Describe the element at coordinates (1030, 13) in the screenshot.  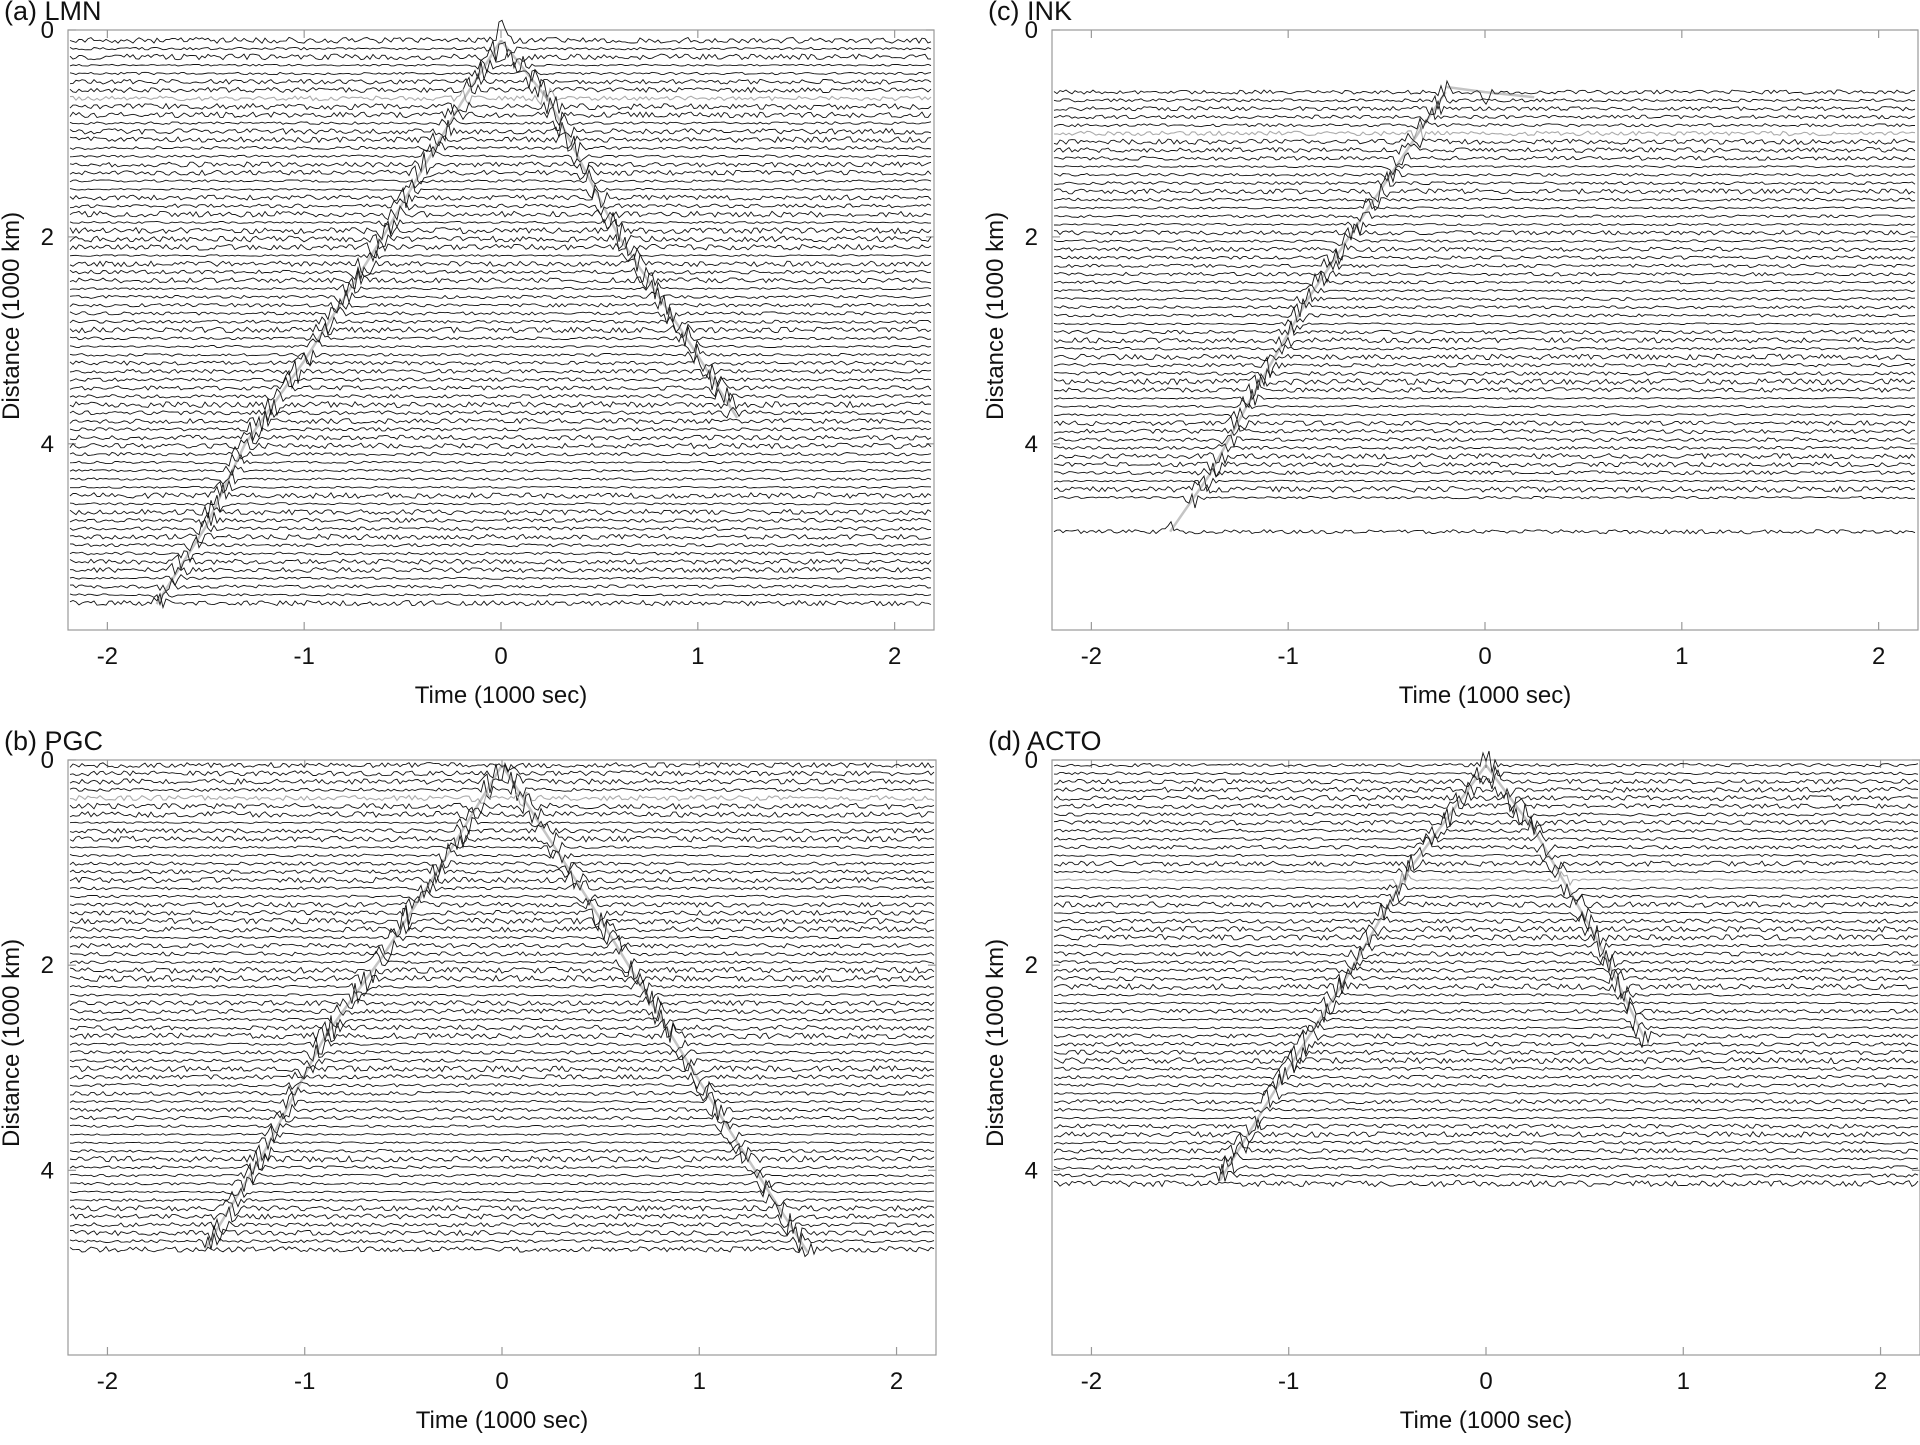
I see `panel-title: (c) INK` at that location.